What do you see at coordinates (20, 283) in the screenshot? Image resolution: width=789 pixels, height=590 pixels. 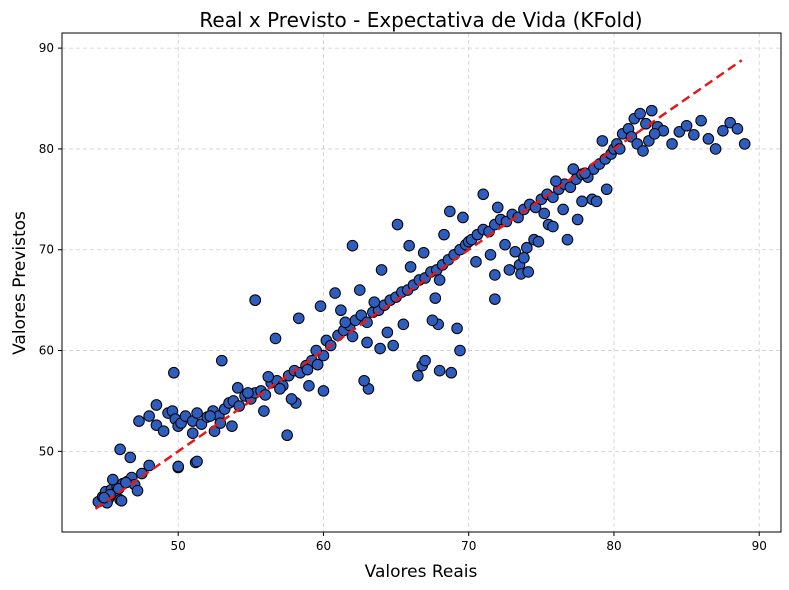 I see `y-axis-label: Valores Previstos` at bounding box center [20, 283].